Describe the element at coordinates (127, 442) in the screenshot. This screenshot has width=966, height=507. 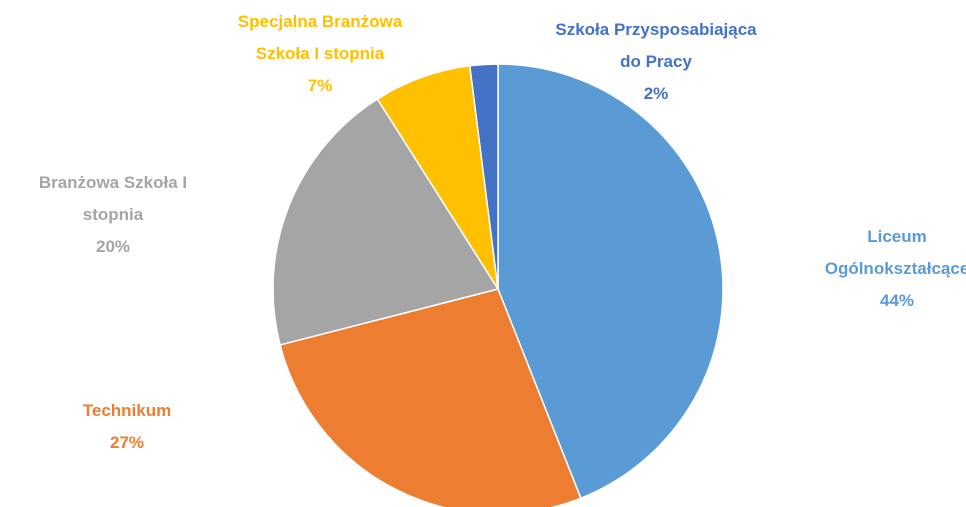
I see `value-label: 27%` at that location.